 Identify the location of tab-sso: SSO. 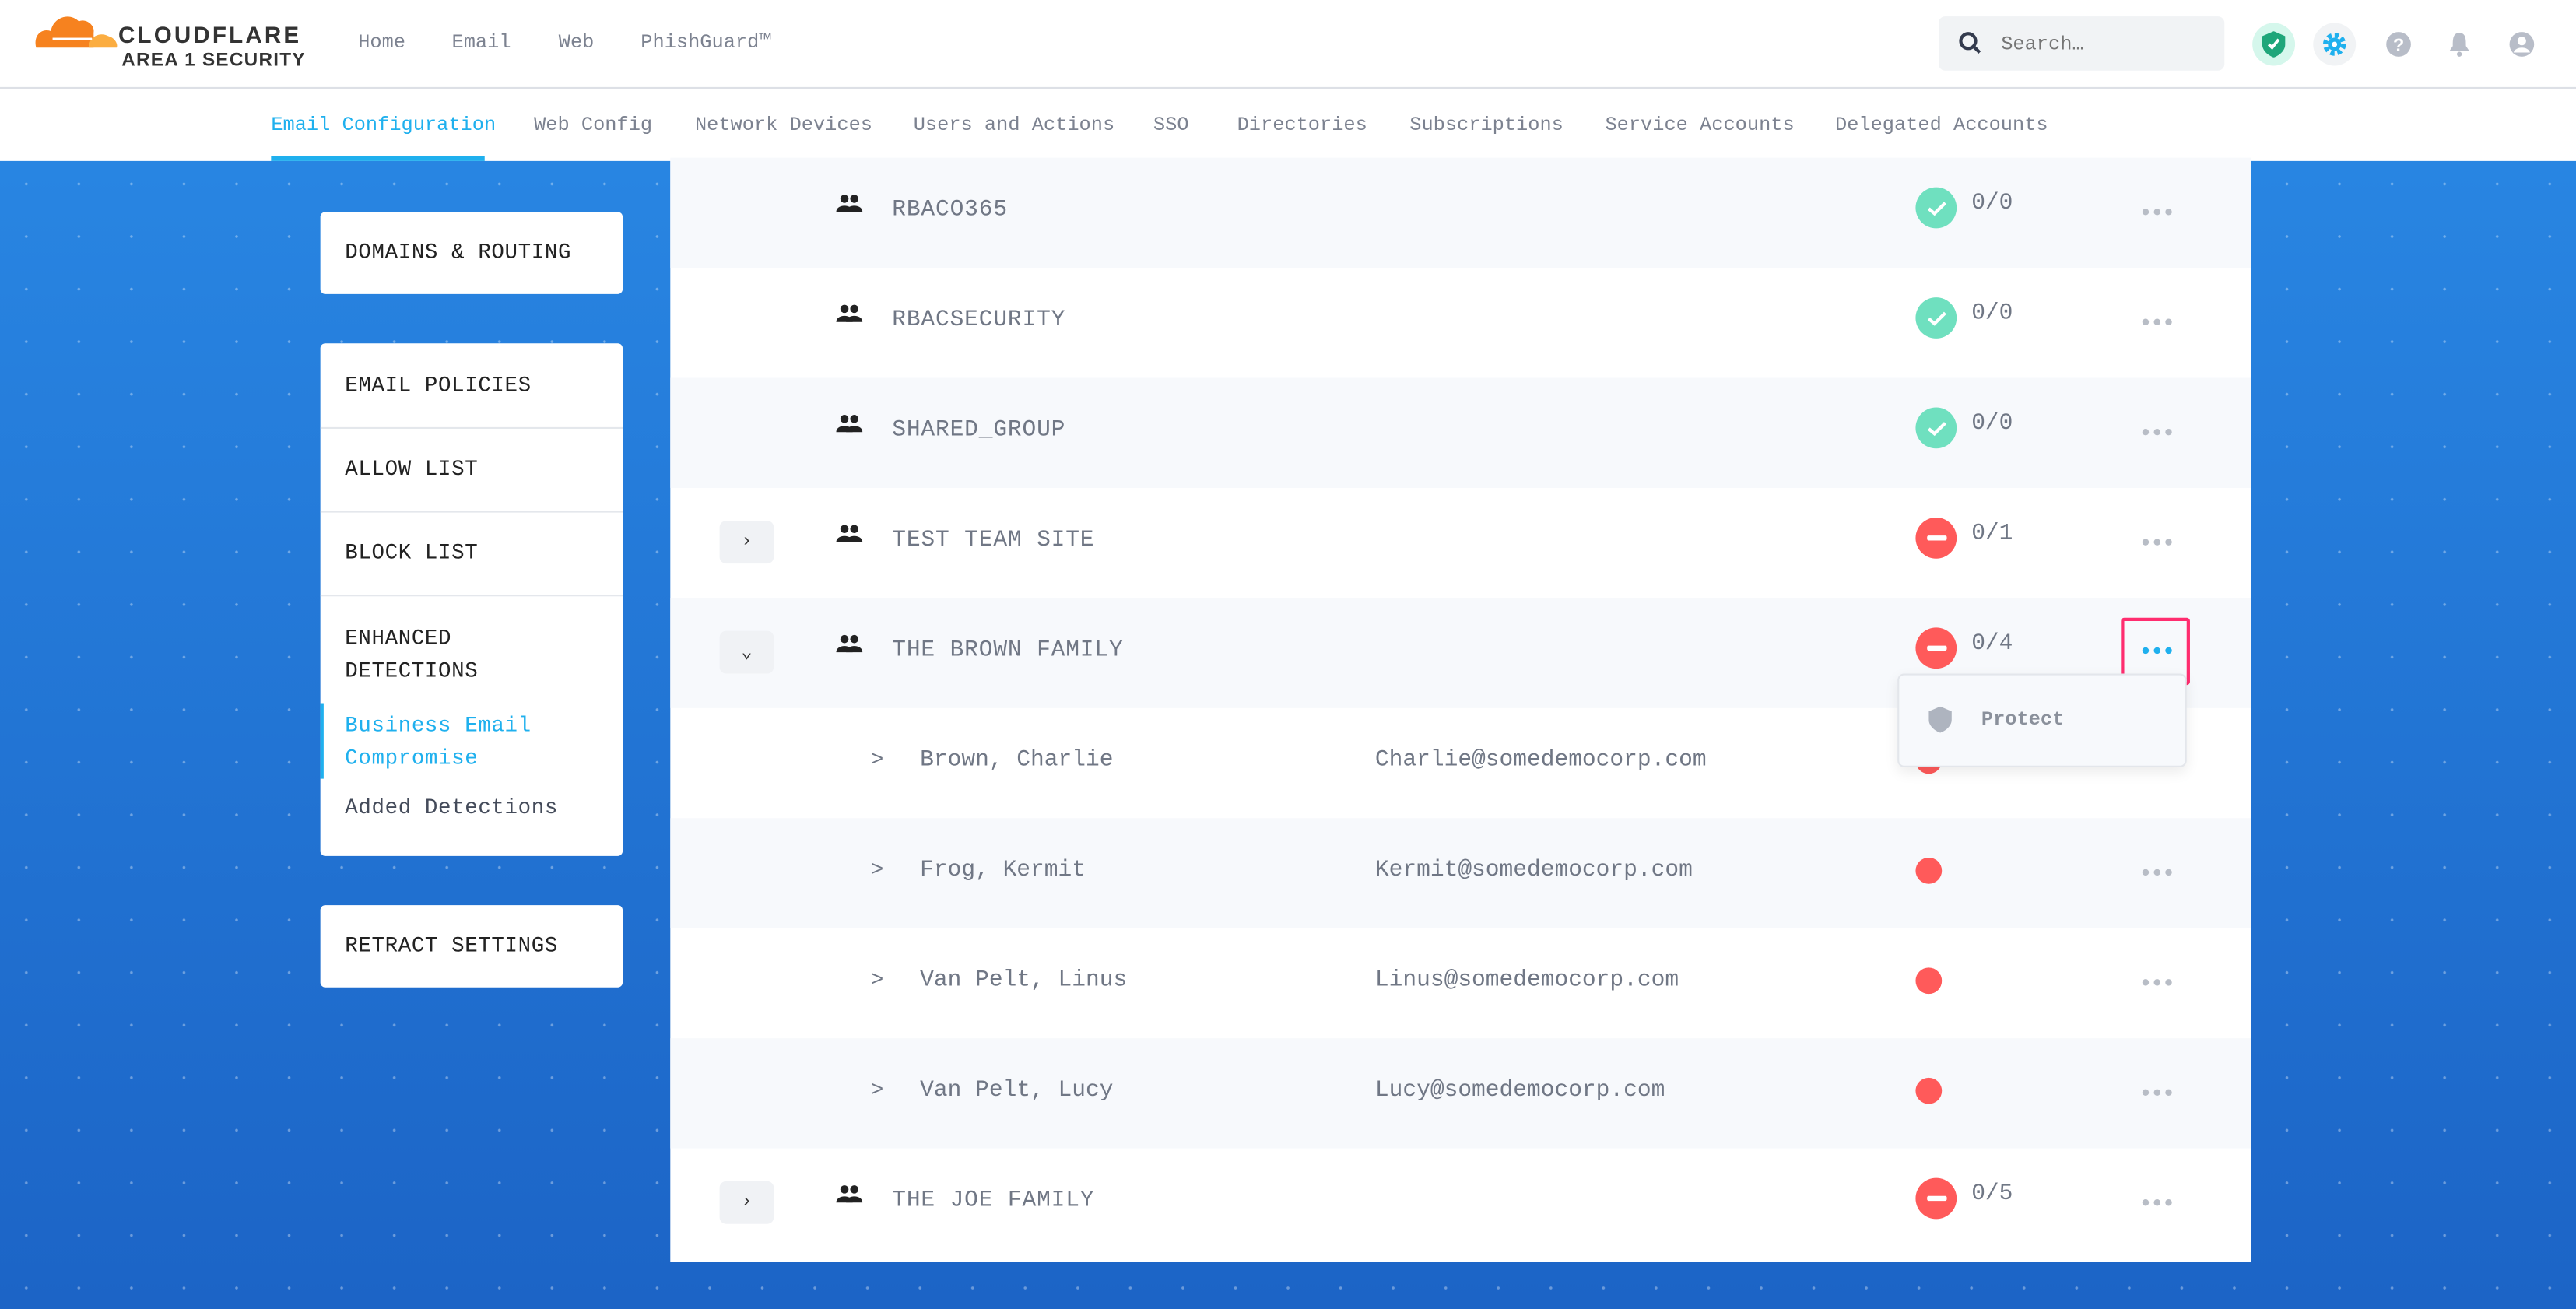
(1171, 125).